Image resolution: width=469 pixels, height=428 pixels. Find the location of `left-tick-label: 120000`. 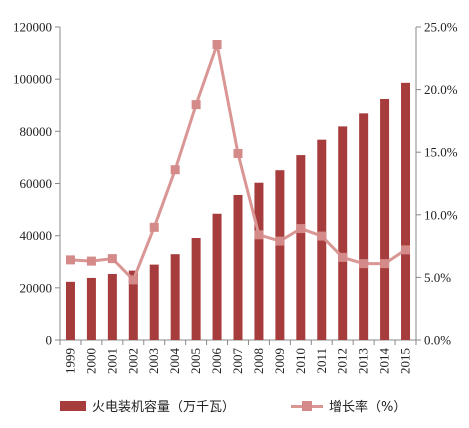

left-tick-label: 120000 is located at coordinates (32, 27).